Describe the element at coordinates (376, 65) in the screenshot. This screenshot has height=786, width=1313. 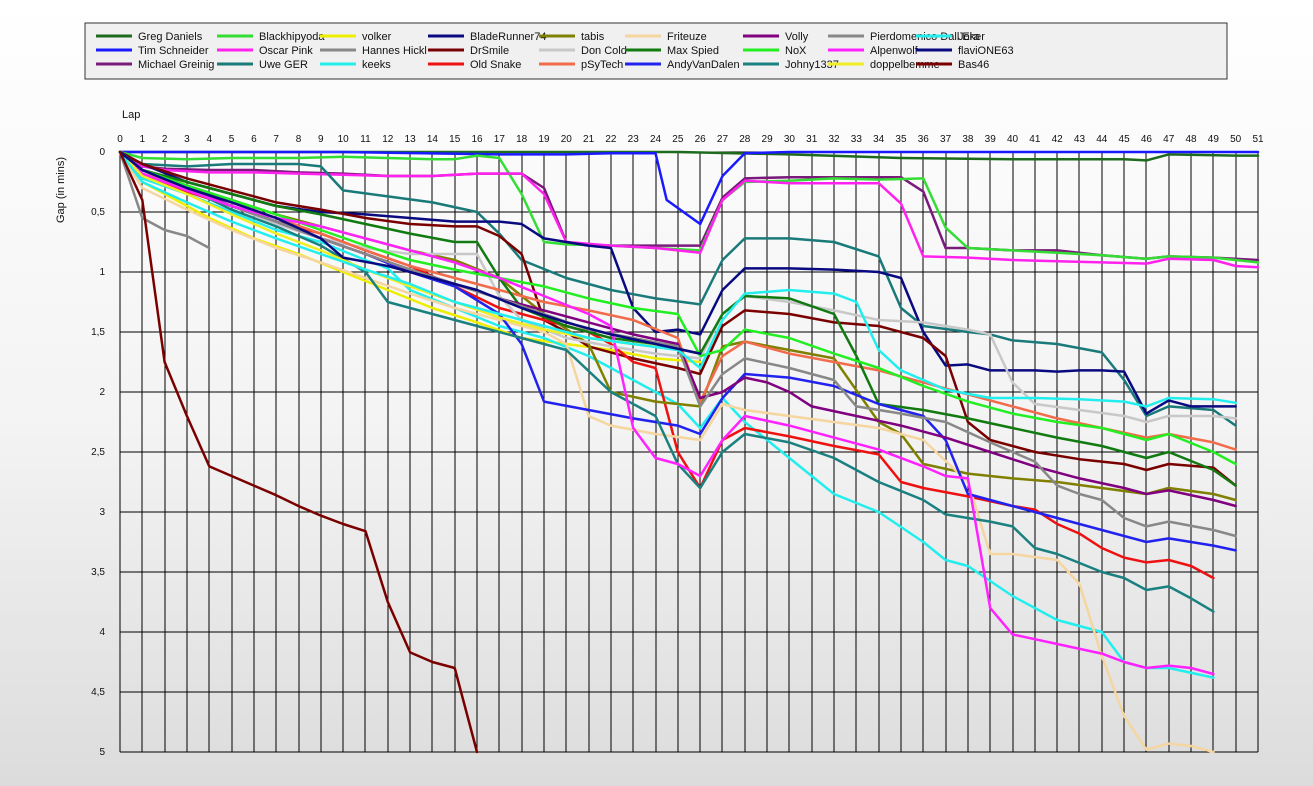
I see `legend-label: keeks` at that location.